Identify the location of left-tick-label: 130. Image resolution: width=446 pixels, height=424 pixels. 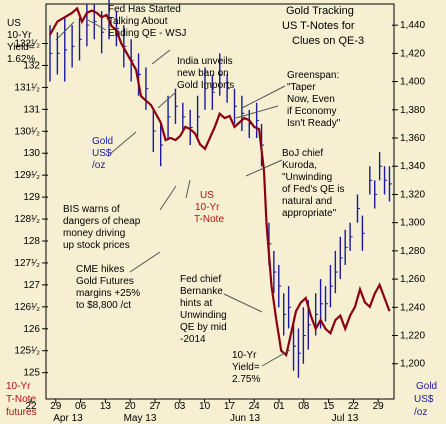
(31, 153).